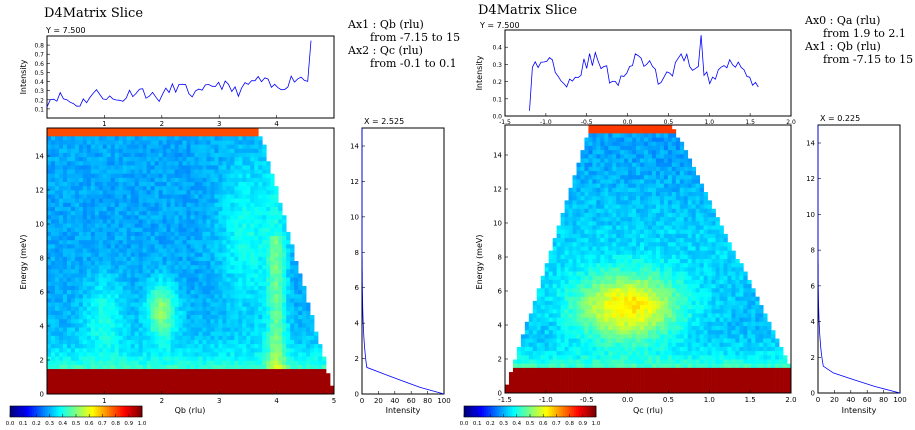 This screenshot has height=430, width=915. Describe the element at coordinates (39, 55) in the screenshot. I see `y-tick-label: 0.7` at that location.